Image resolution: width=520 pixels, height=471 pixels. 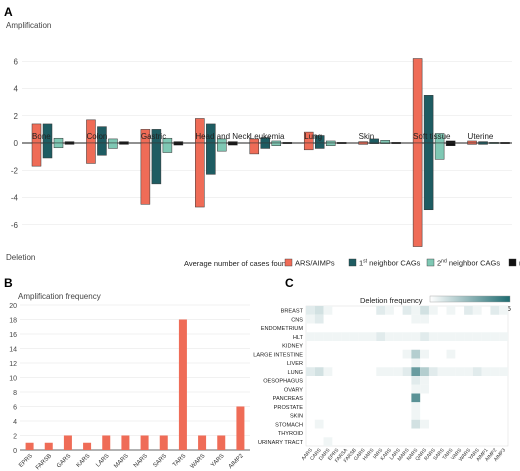 I want to click on x-tick-label-sars: SARS, so click(x=160, y=461).